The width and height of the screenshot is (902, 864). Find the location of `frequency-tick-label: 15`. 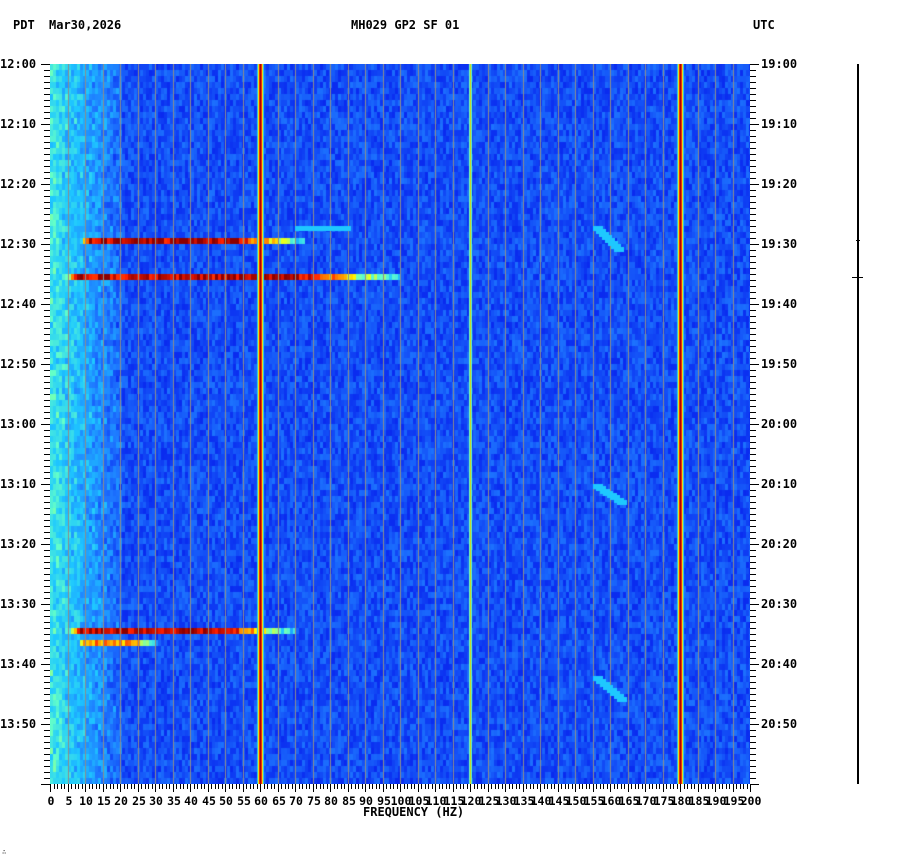

frequency-tick-label: 15 is located at coordinates (104, 801).